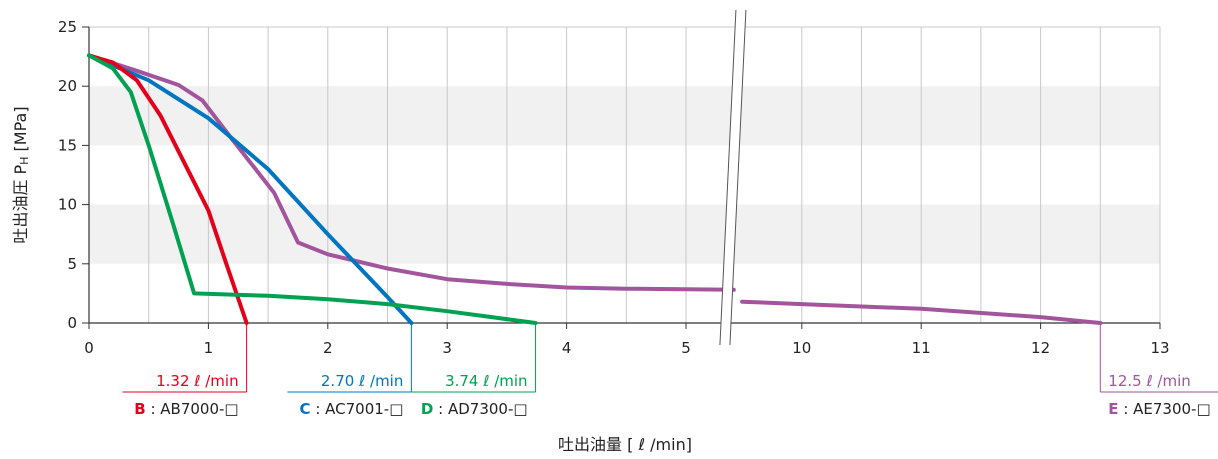  I want to click on y-tick-label: 0, so click(72, 323).